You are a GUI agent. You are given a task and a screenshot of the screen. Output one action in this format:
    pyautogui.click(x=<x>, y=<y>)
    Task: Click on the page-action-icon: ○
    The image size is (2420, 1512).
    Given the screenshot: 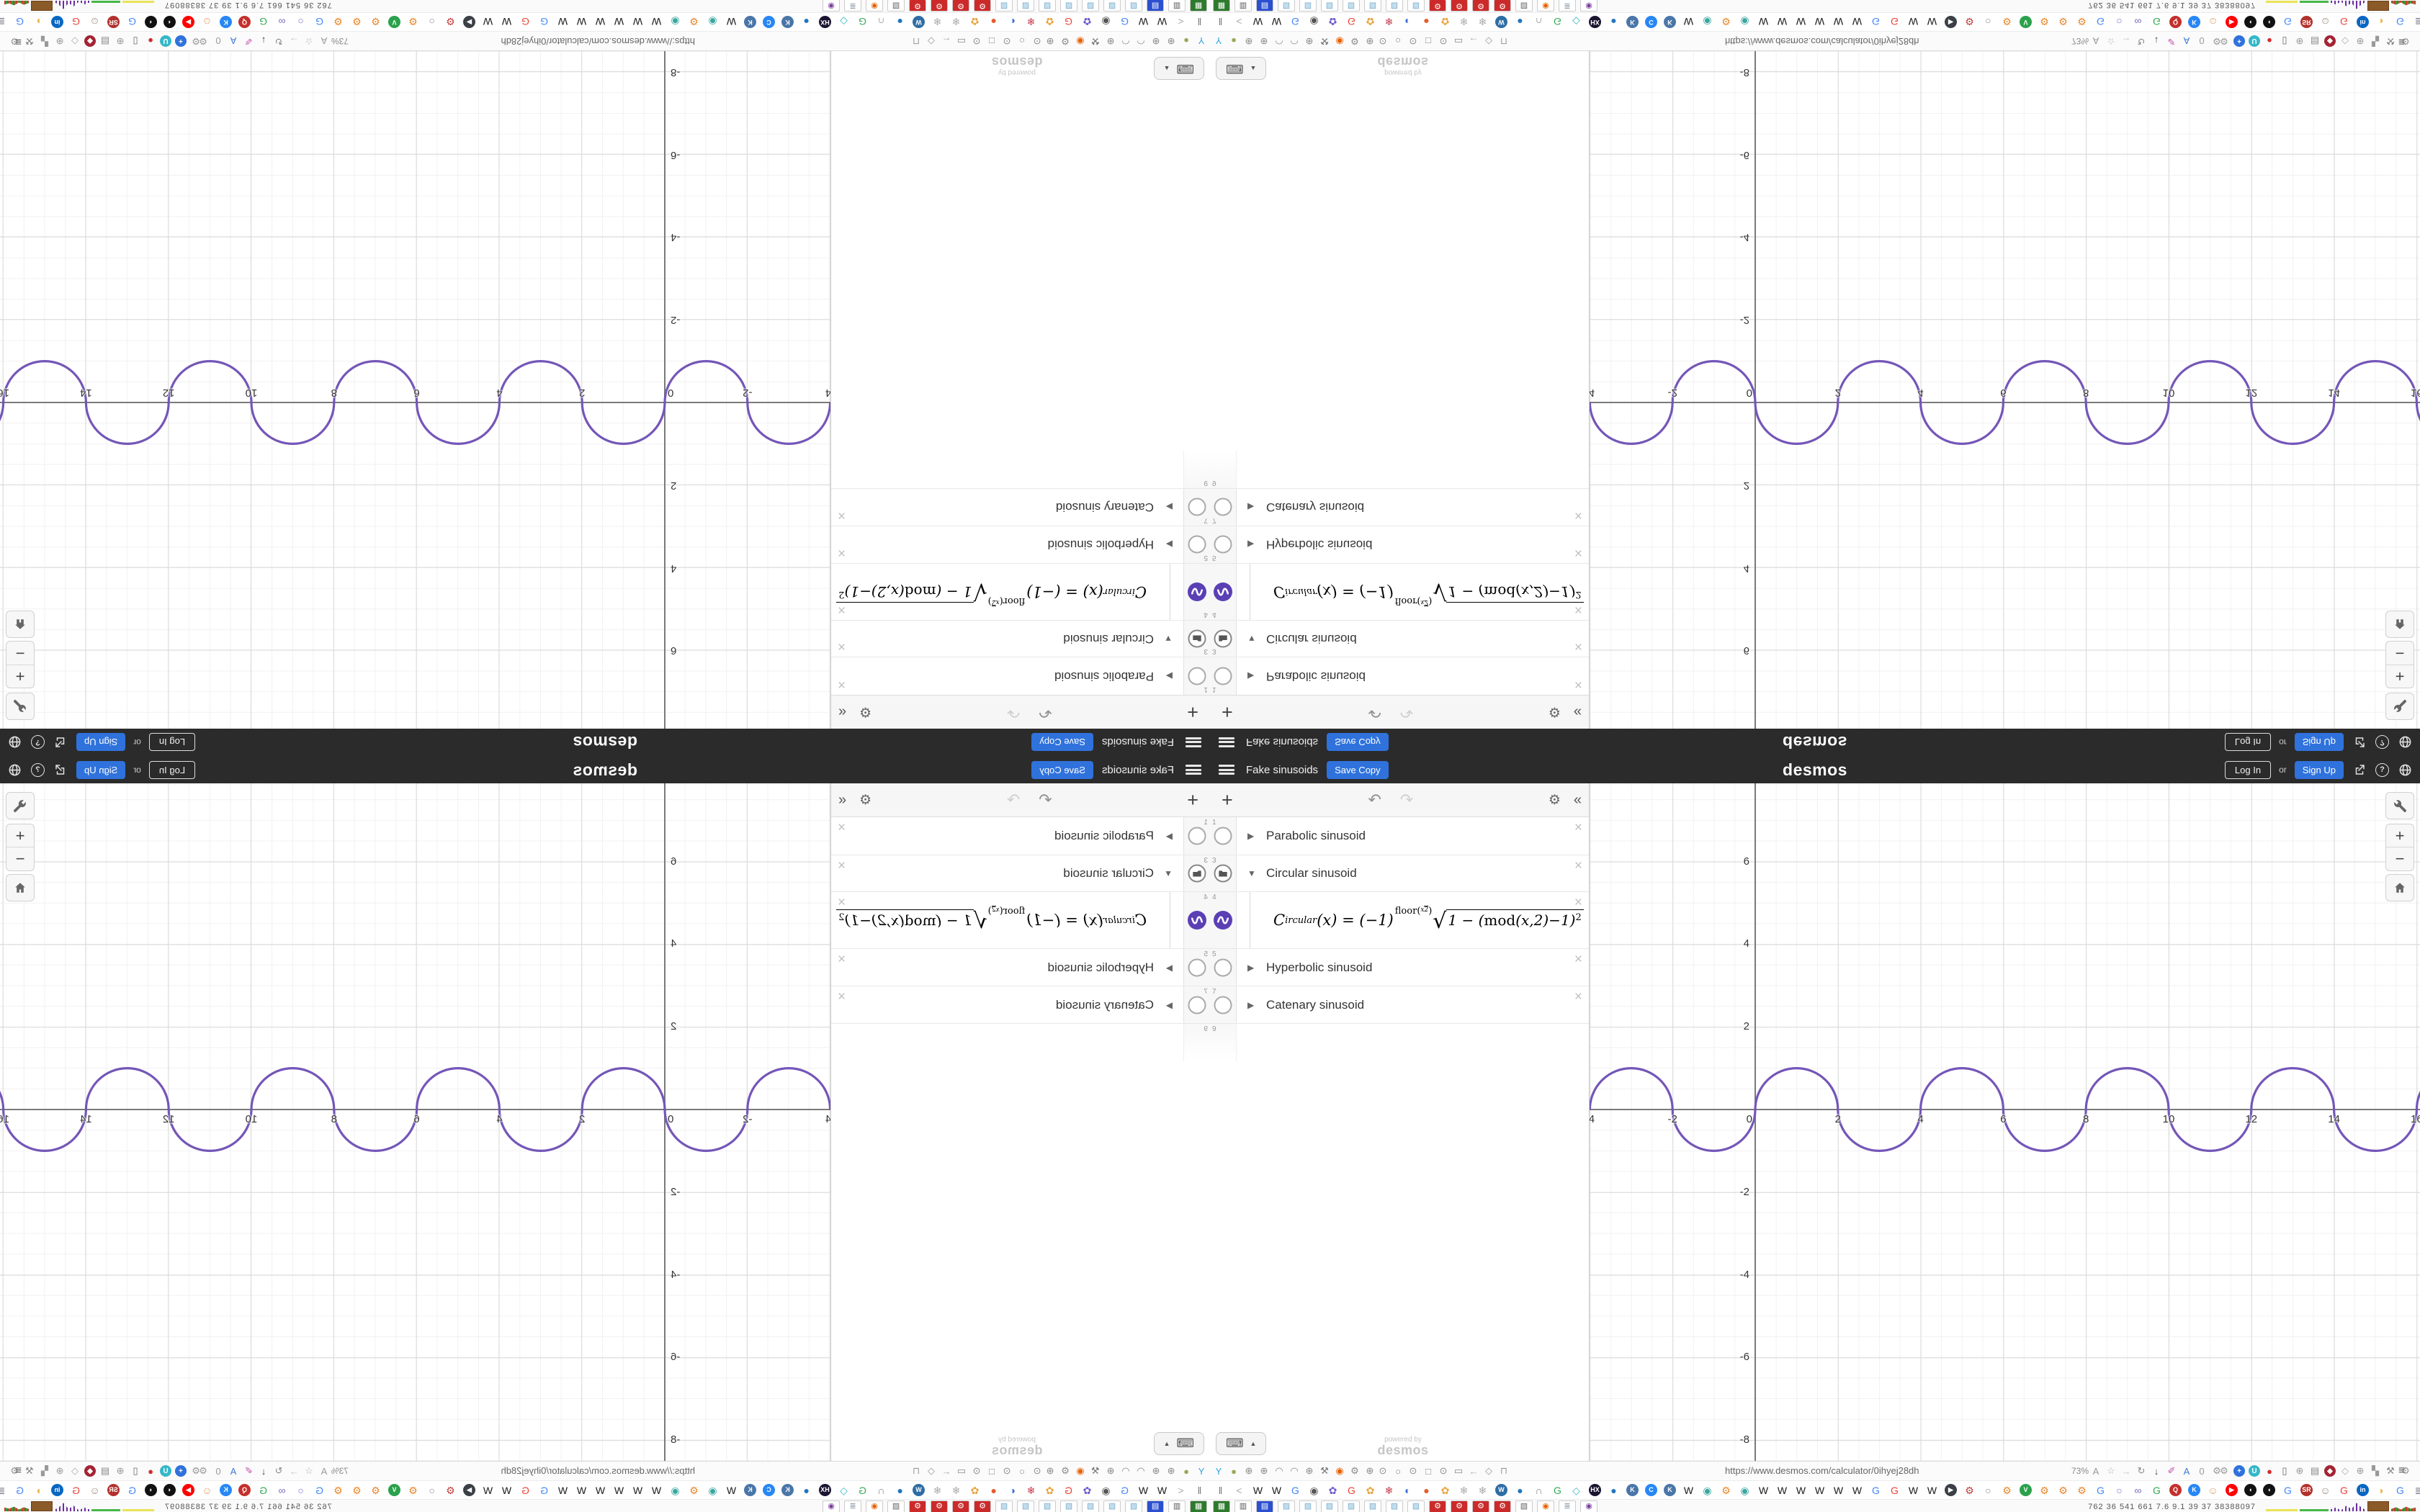 What is the action you would take?
    pyautogui.click(x=1398, y=41)
    